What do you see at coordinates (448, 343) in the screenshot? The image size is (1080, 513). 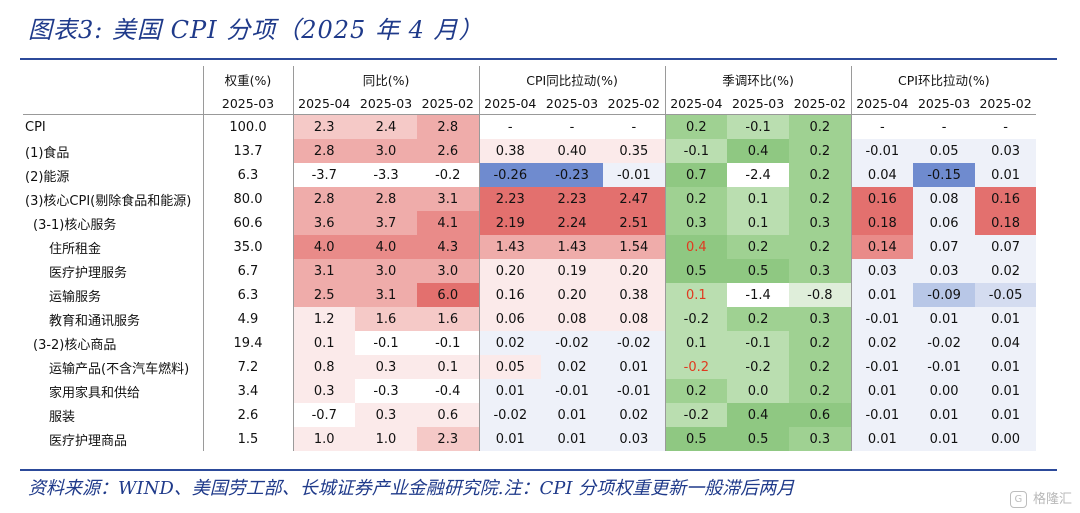 I see `yoy-cell: -0.1` at bounding box center [448, 343].